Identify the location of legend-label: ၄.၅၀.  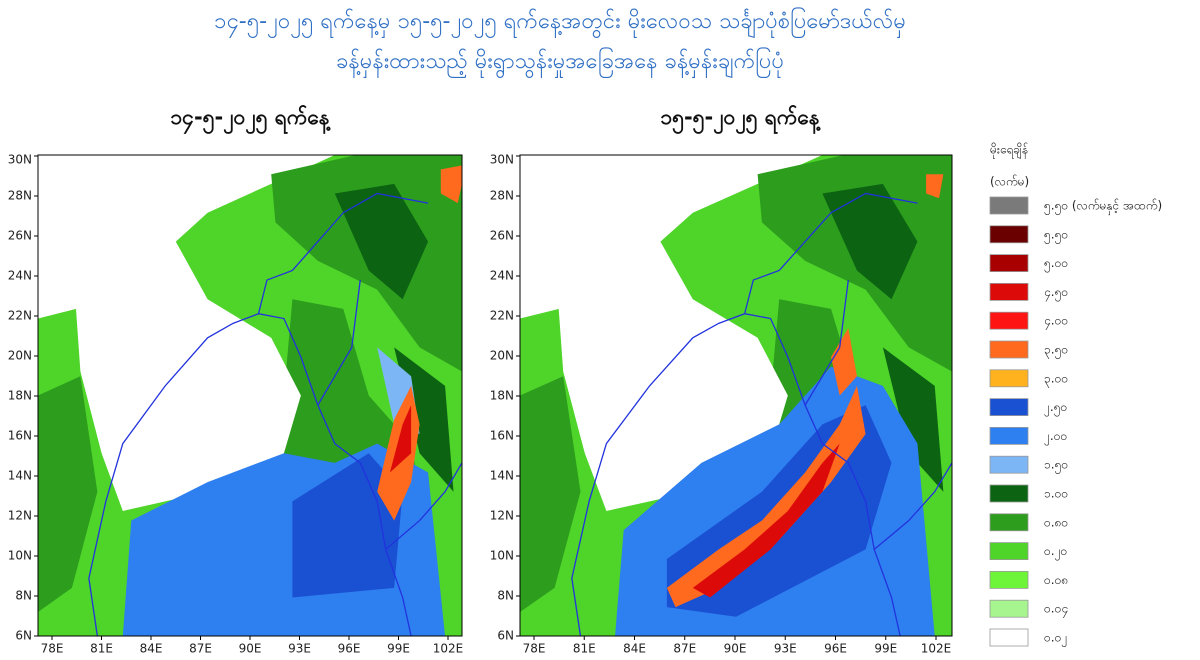
(1056, 293).